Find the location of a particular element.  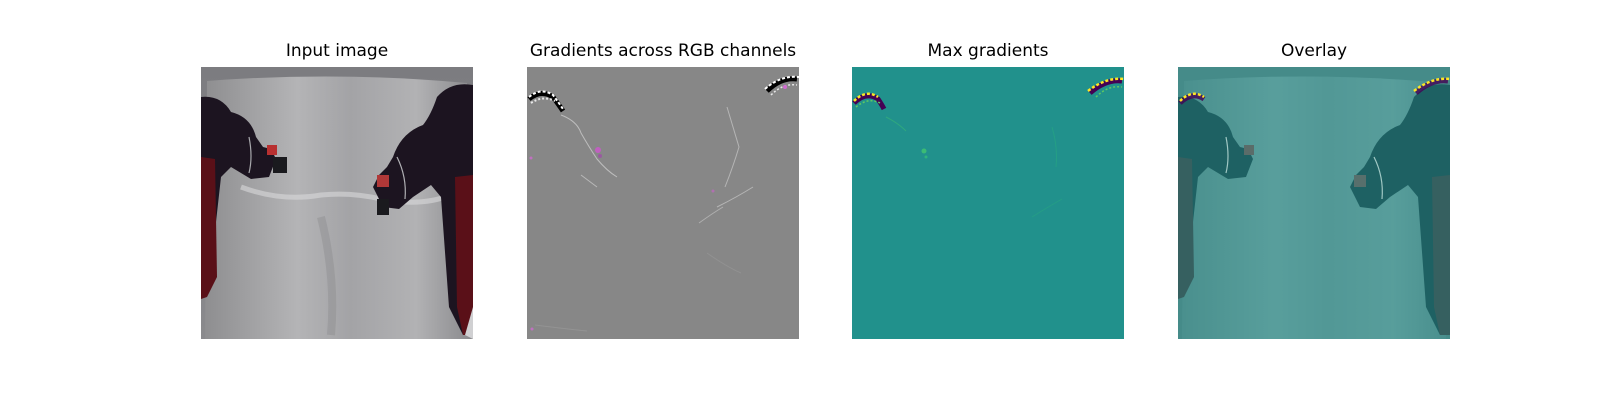

input-image is located at coordinates (337, 203).